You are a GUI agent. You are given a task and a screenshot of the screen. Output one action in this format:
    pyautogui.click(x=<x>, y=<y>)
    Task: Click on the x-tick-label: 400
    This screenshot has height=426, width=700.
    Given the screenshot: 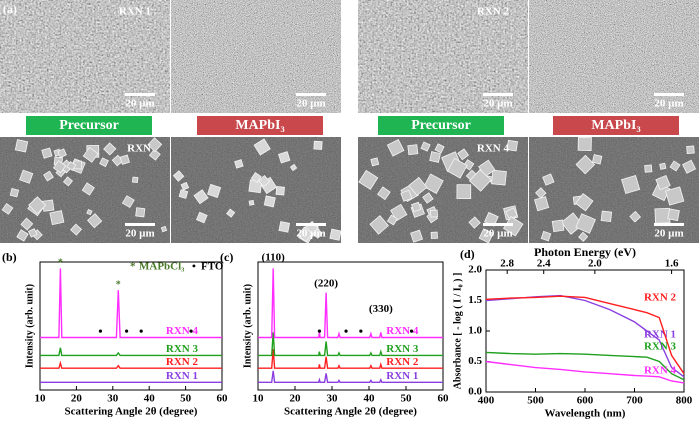 What is the action you would take?
    pyautogui.click(x=486, y=401)
    